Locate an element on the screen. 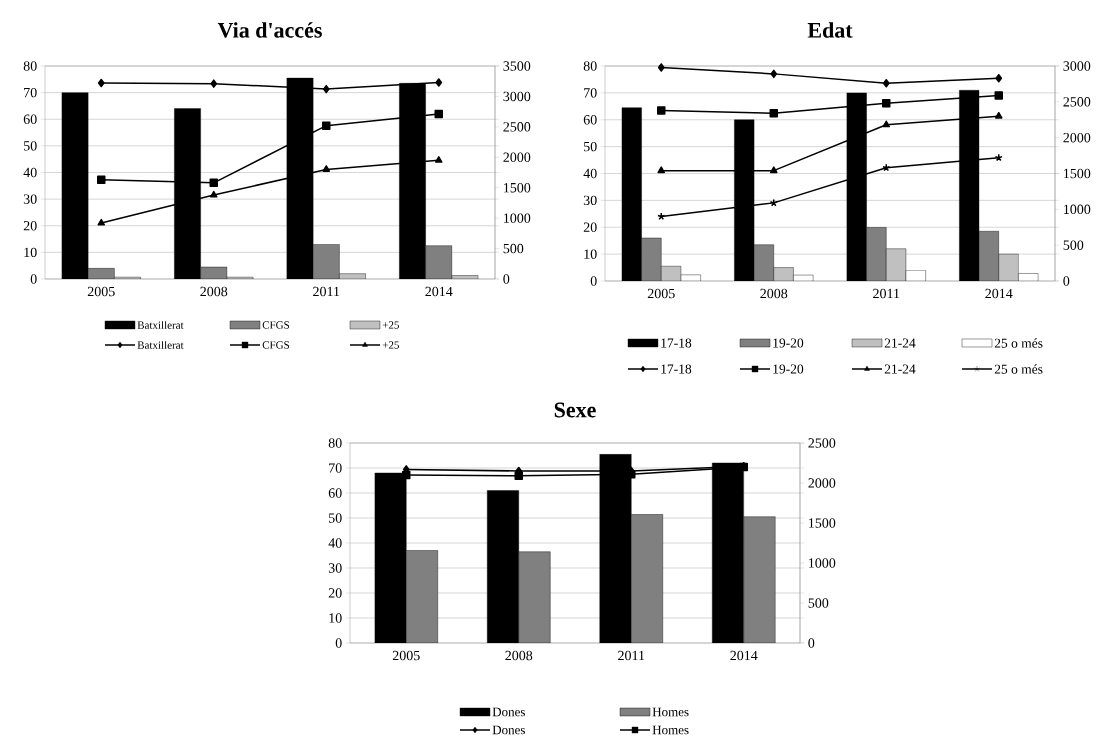  y2-tick-label: 3500 is located at coordinates (517, 66).